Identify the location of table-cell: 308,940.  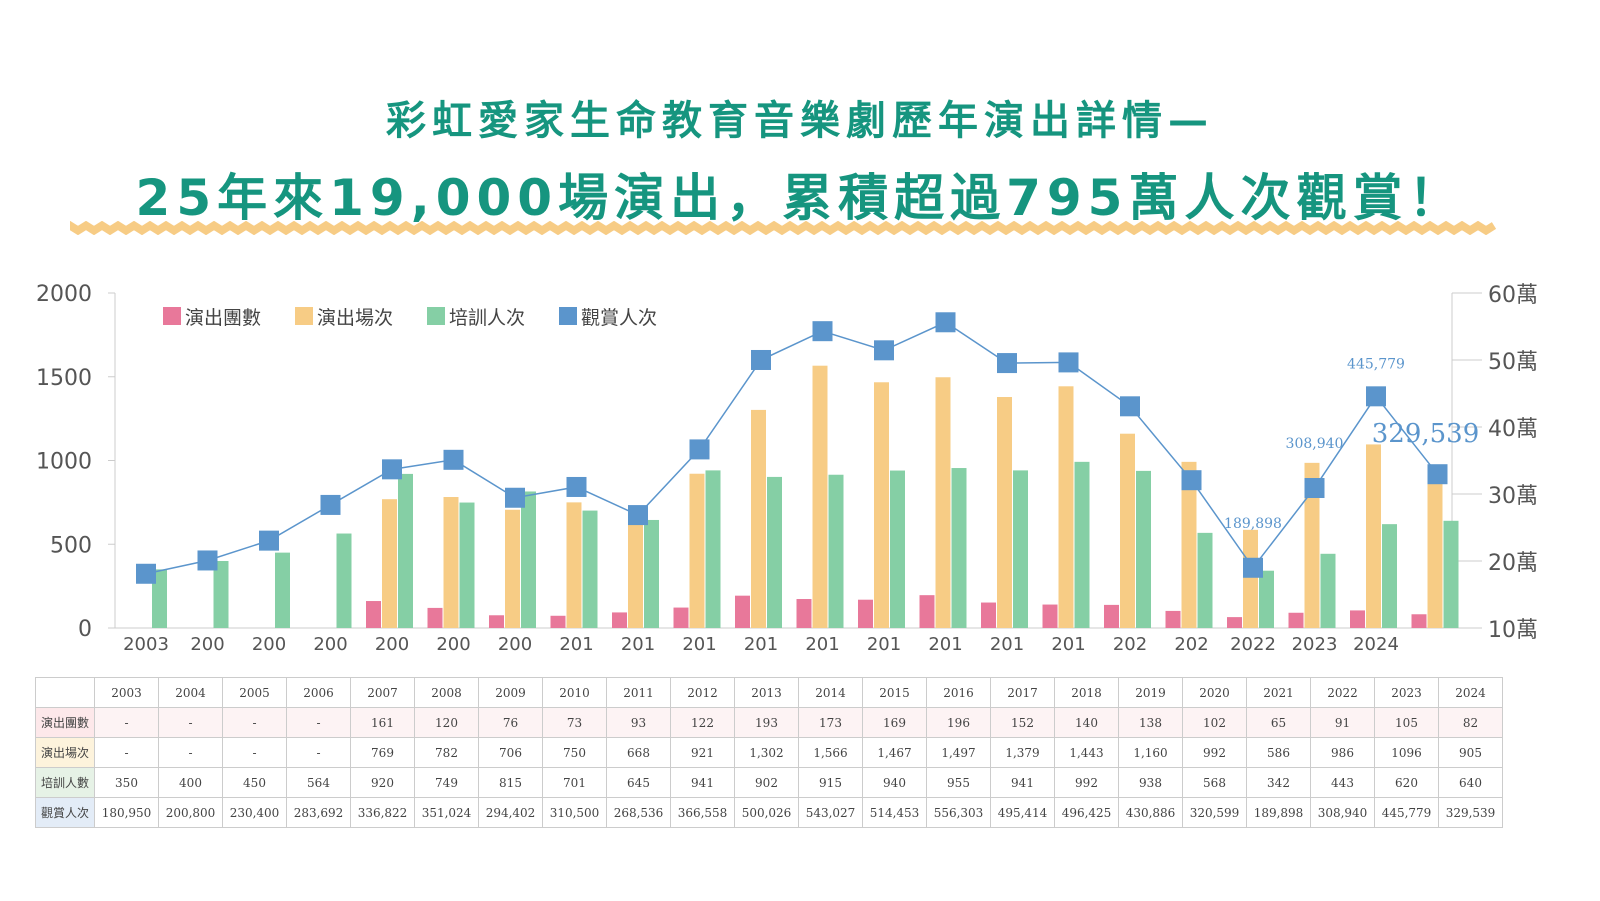
(1342, 812).